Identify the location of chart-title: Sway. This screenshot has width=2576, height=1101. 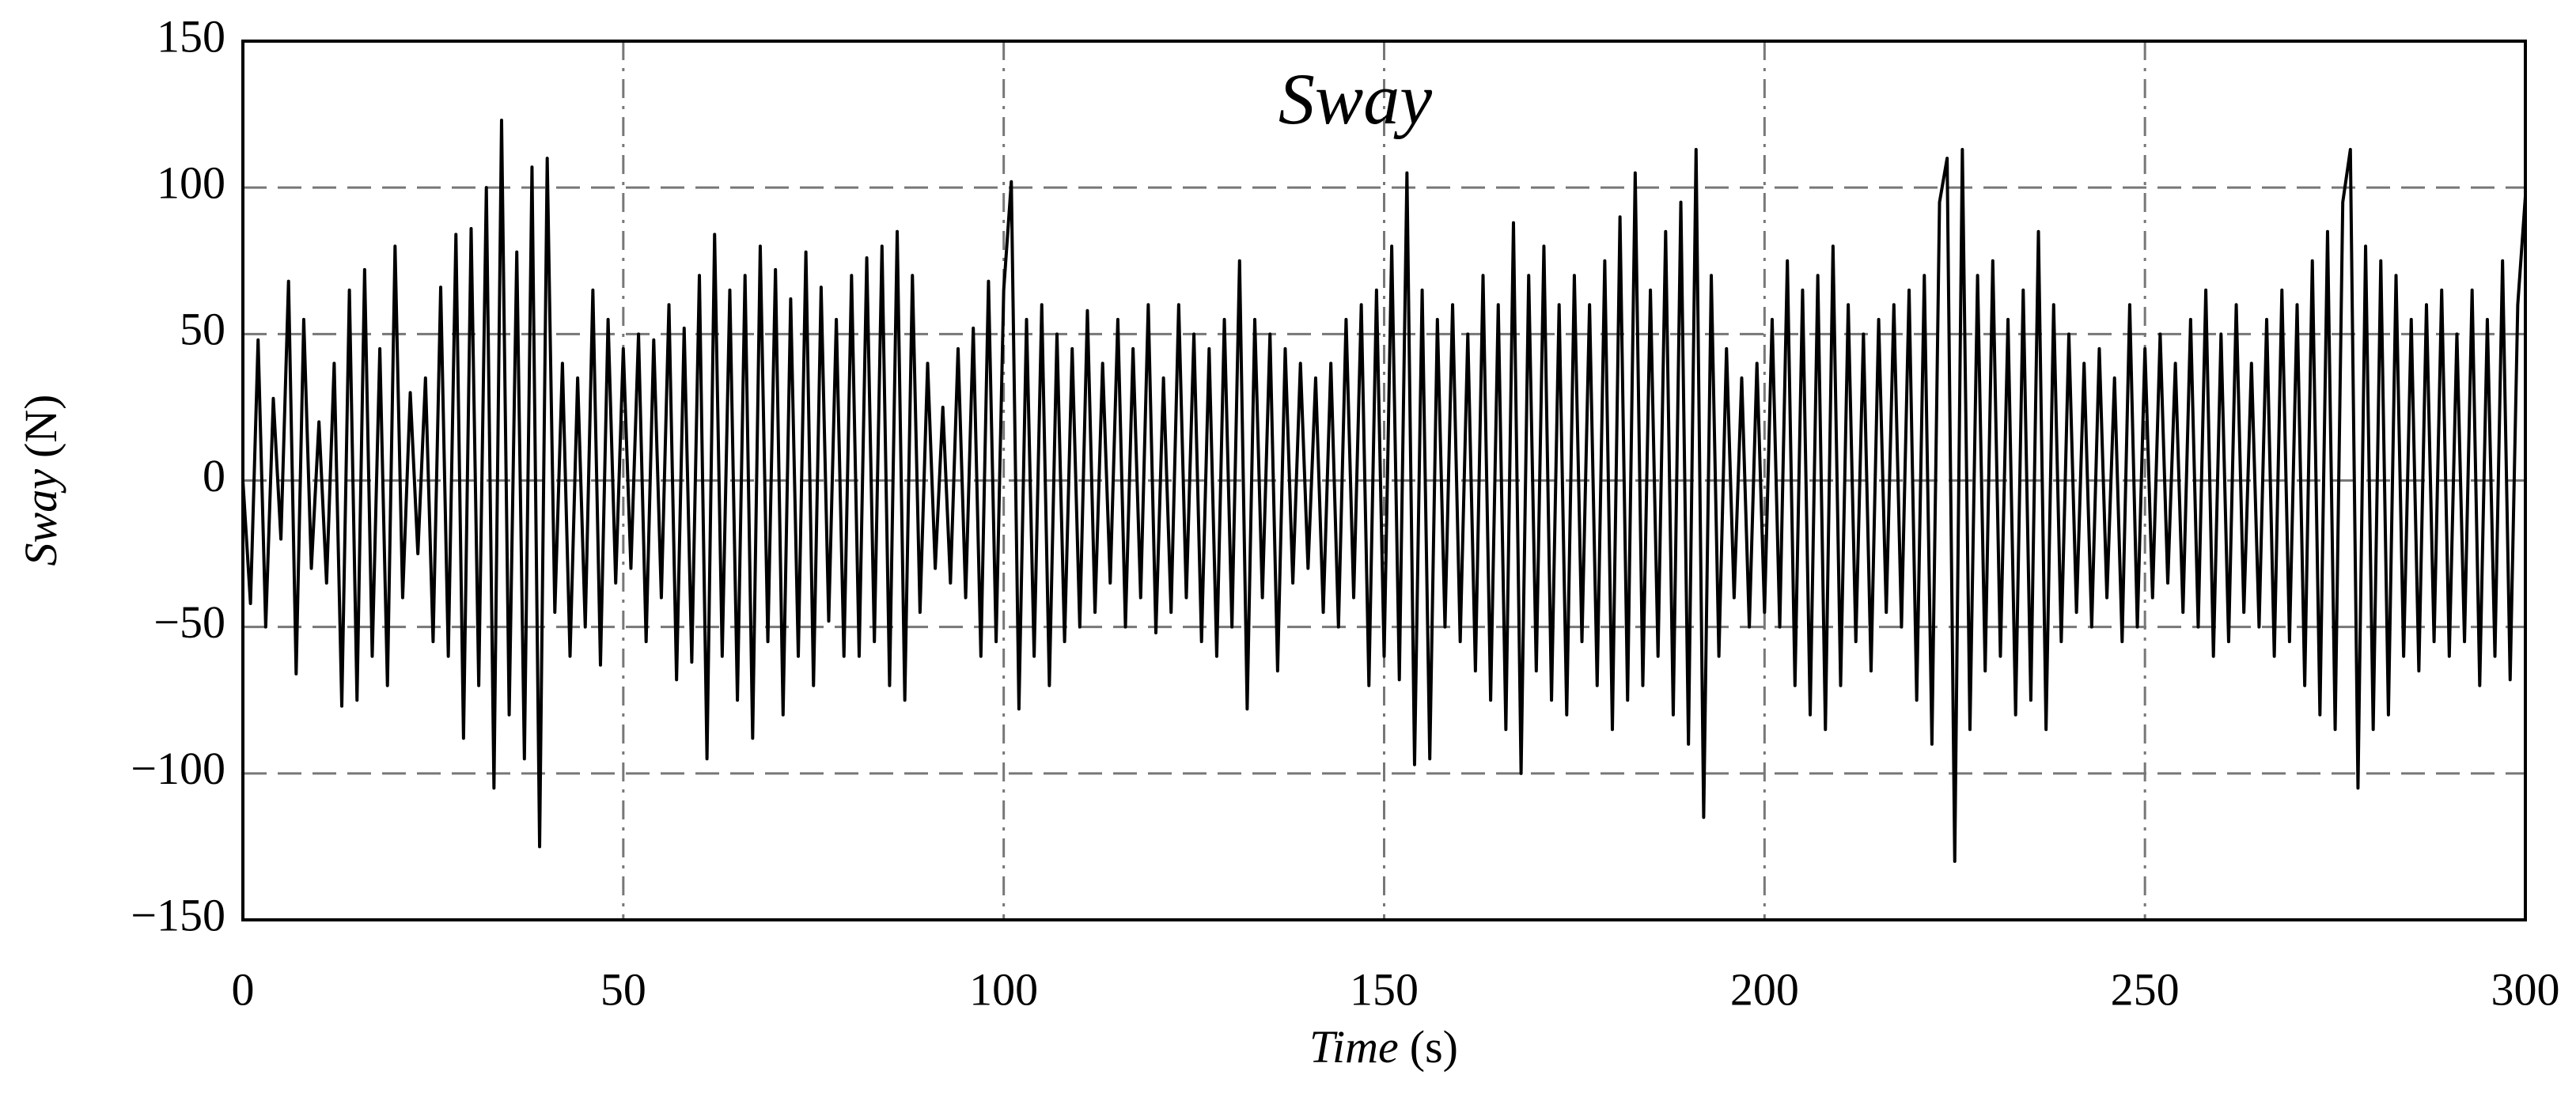
(1355, 99).